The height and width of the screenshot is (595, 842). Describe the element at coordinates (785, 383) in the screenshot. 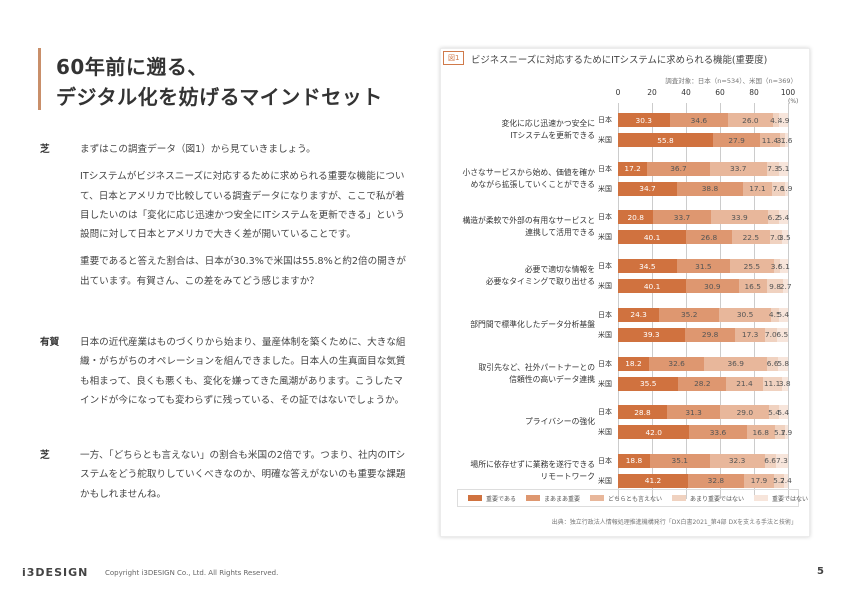

I see `bar-segment: 3.8` at that location.